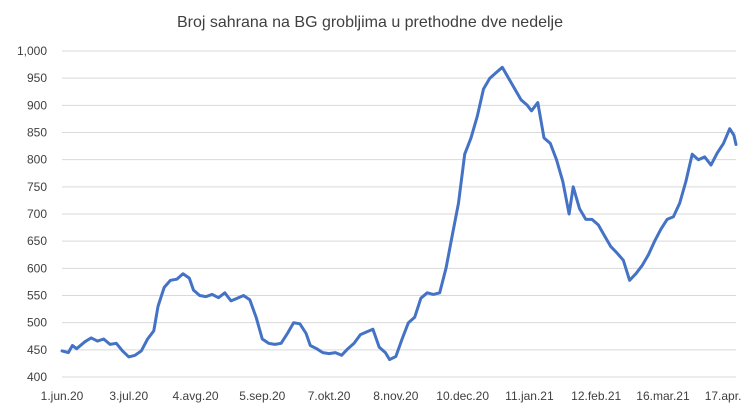 This screenshot has width=741, height=414. I want to click on y-tick-label: 600, so click(37, 268).